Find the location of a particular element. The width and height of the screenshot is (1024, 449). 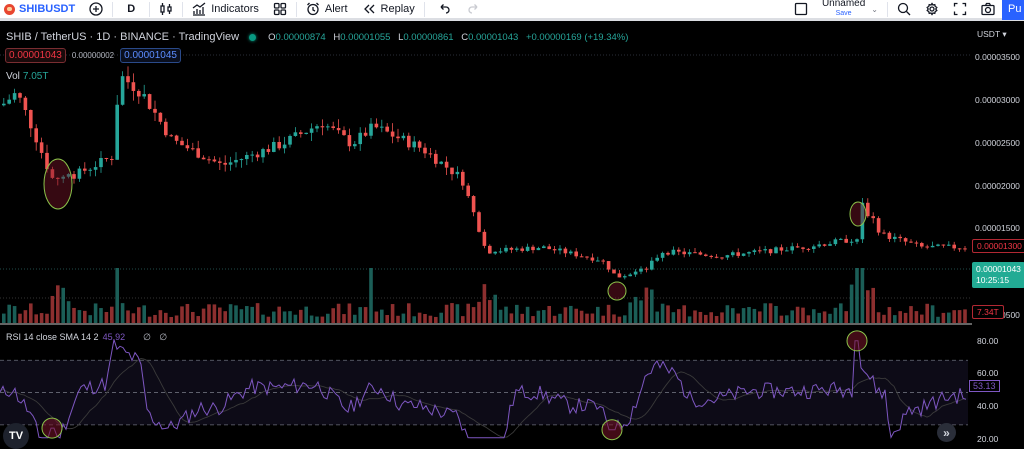

sell-button: 0.00001043 is located at coordinates (35, 55).